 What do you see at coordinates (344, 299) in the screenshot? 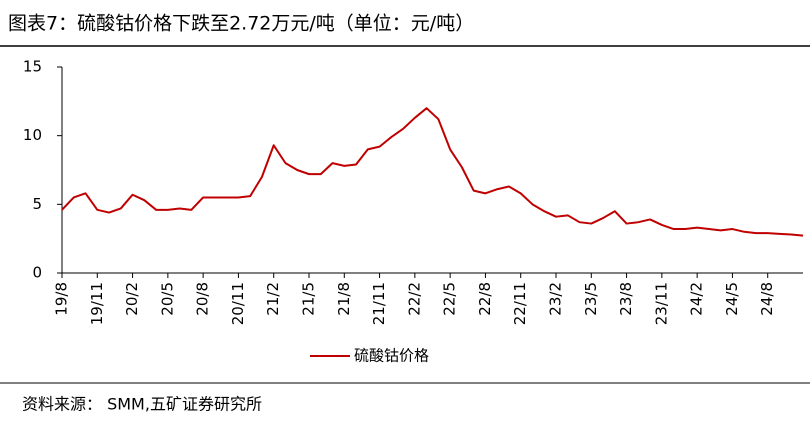
I see `x-tick-label: 21/8` at bounding box center [344, 299].